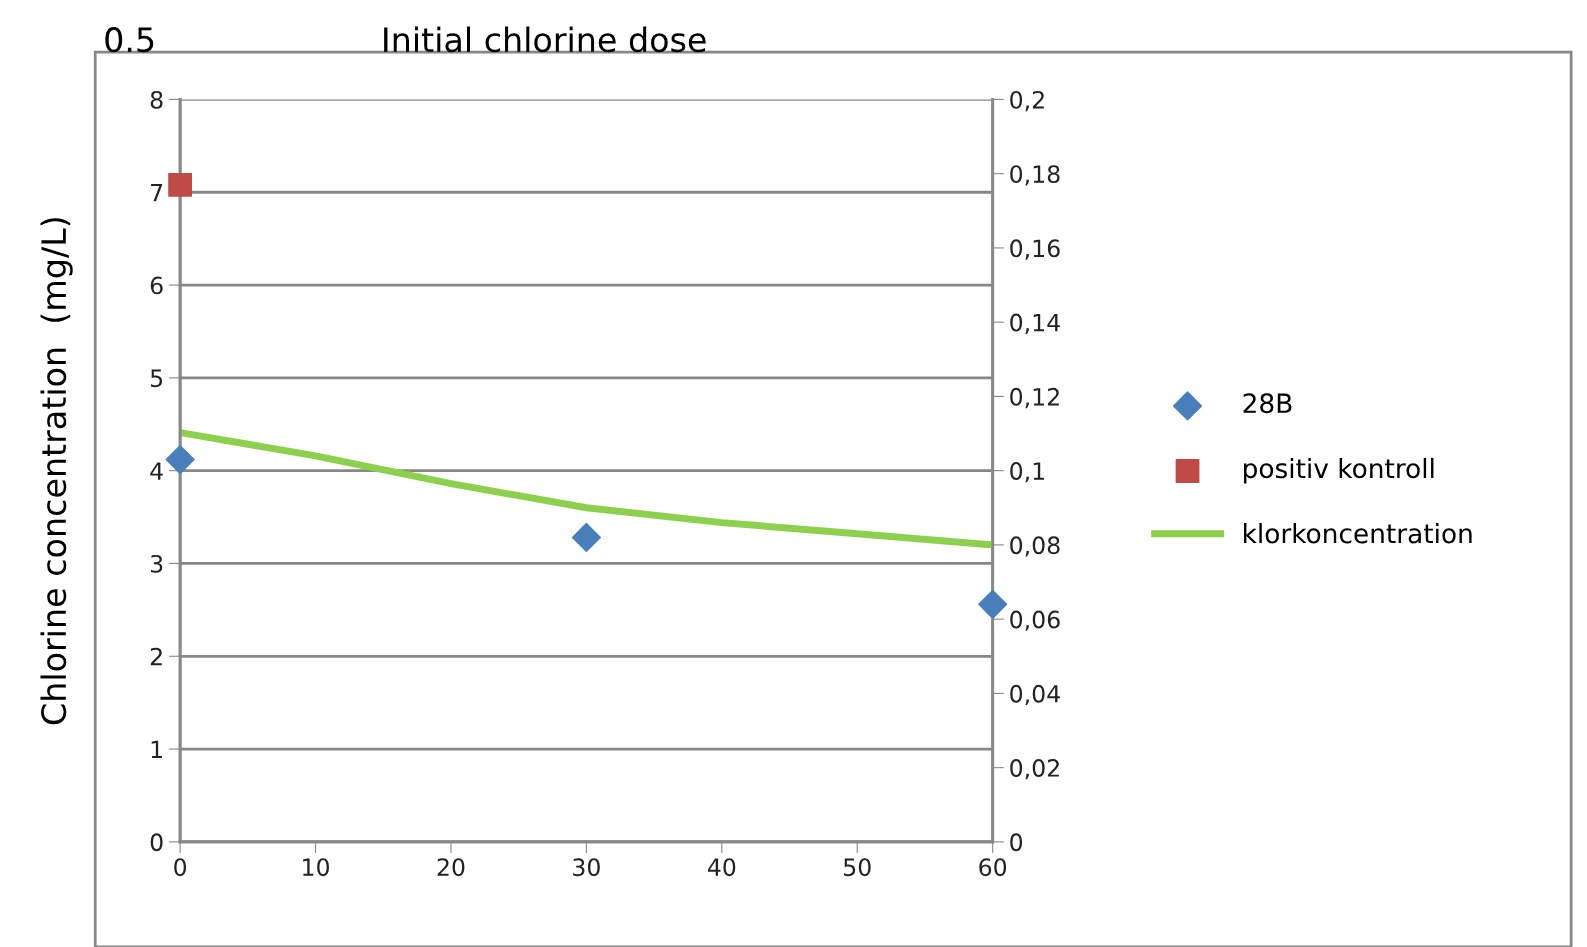 This screenshot has width=1587, height=947. I want to click on x-tick-label: 0, so click(180, 867).